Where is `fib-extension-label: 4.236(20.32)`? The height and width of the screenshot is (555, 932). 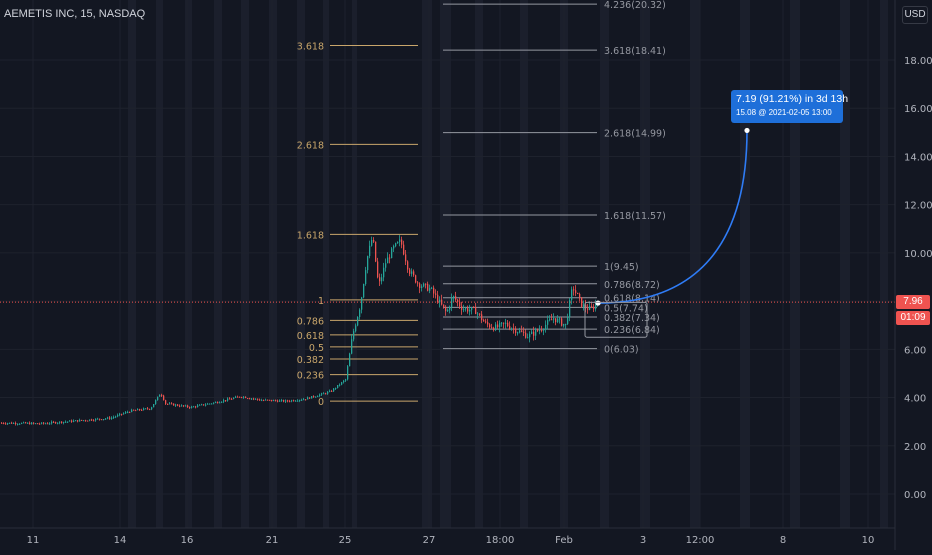 fib-extension-label: 4.236(20.32) is located at coordinates (635, 5).